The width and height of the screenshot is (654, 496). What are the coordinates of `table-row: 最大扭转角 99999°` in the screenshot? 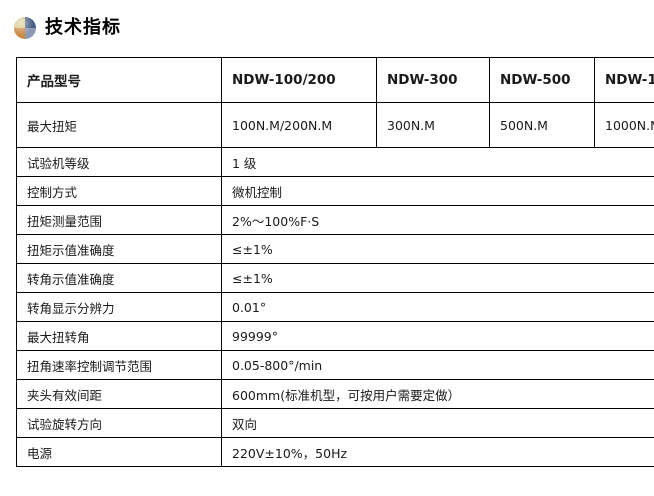 It's located at (335, 336).